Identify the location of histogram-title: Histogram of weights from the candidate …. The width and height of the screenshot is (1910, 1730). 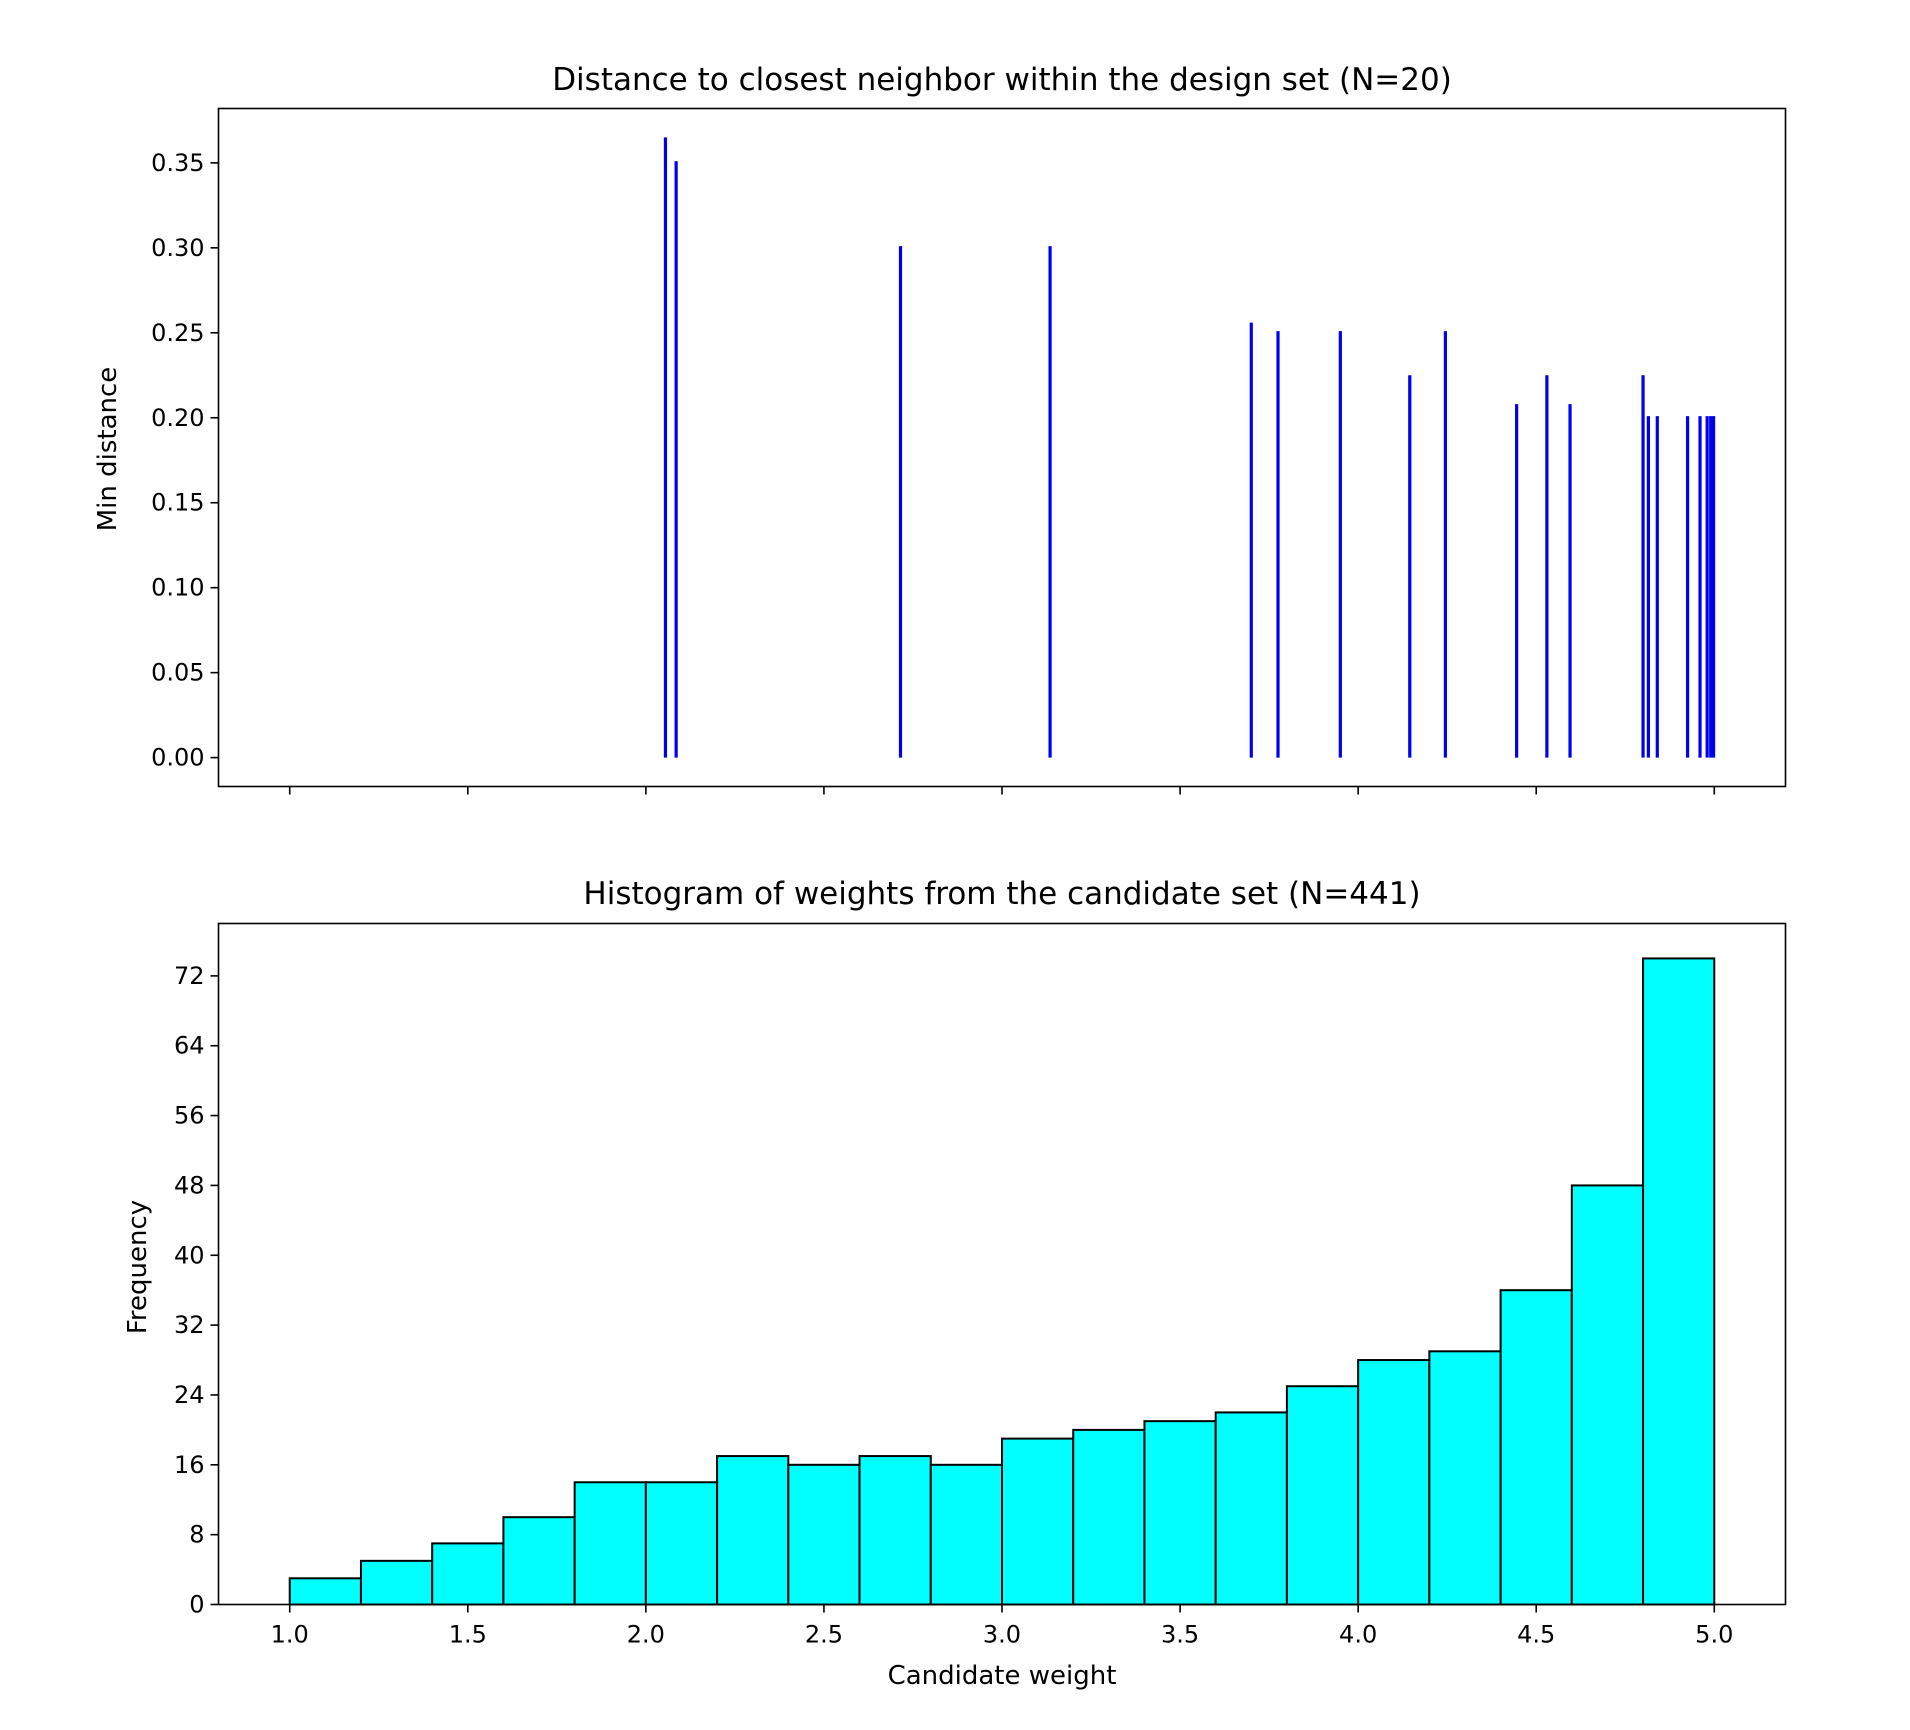
(1001, 894).